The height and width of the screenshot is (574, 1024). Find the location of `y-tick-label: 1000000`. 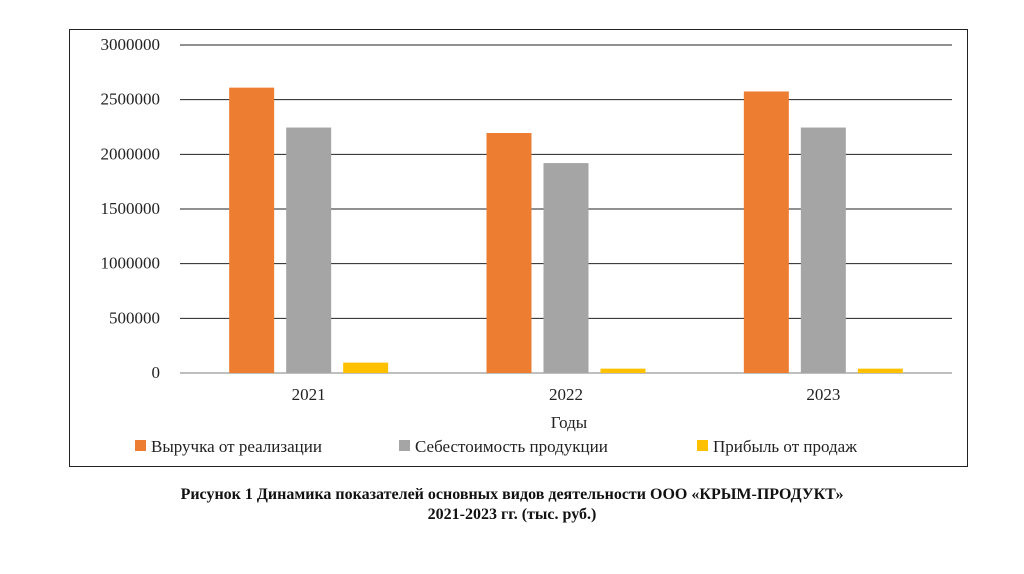

y-tick-label: 1000000 is located at coordinates (131, 263).